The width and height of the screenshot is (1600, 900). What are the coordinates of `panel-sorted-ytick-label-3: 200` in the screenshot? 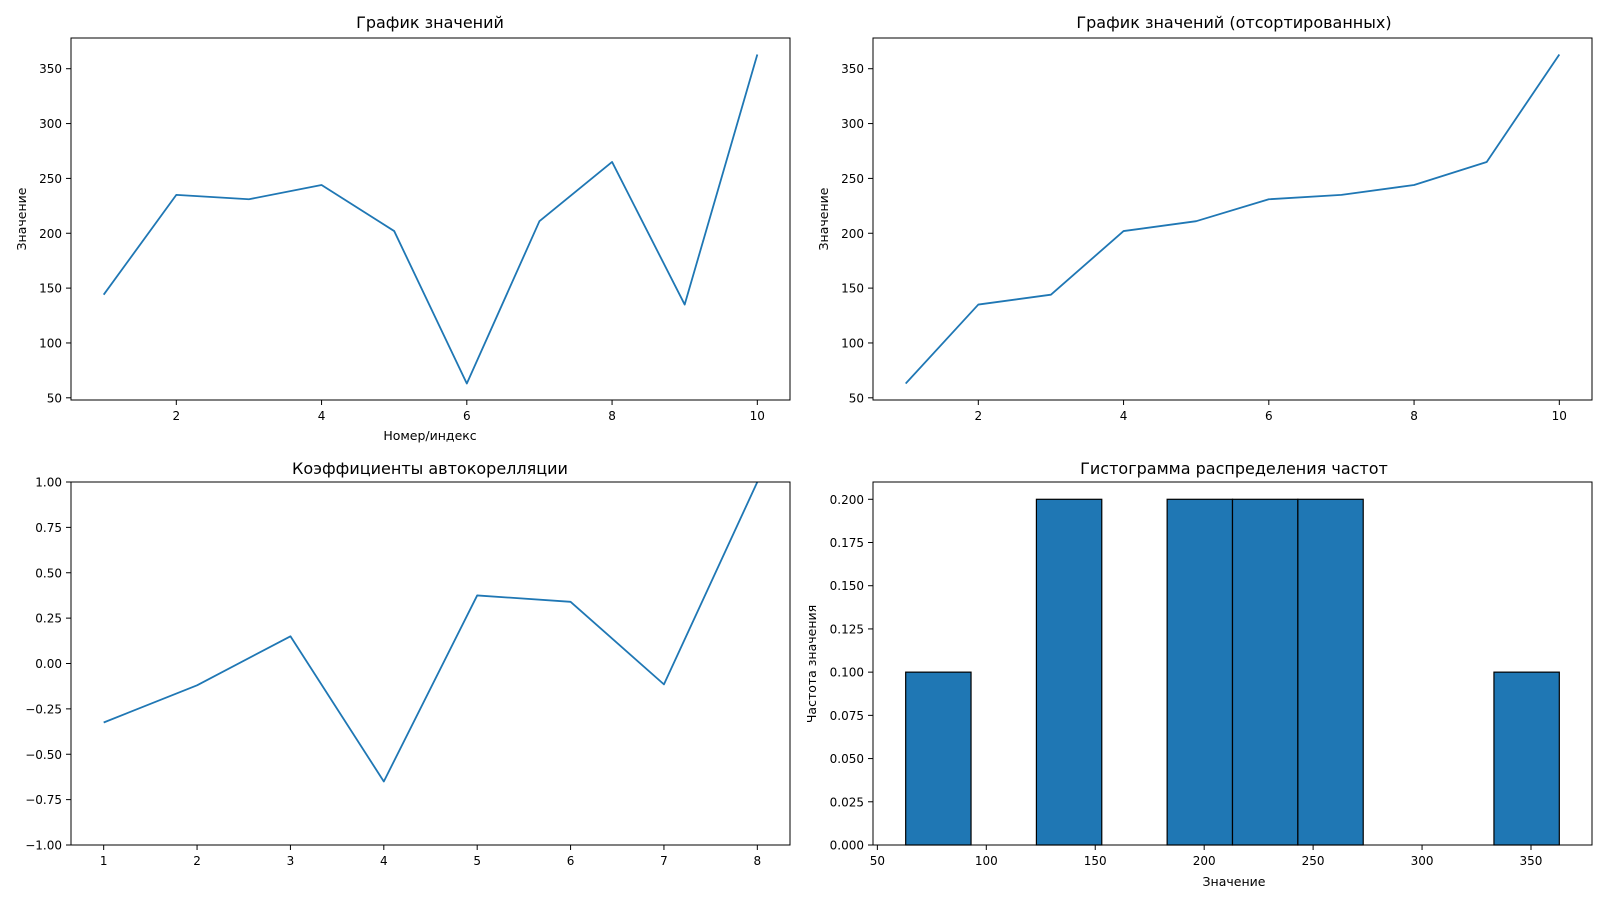 It's located at (852, 234).